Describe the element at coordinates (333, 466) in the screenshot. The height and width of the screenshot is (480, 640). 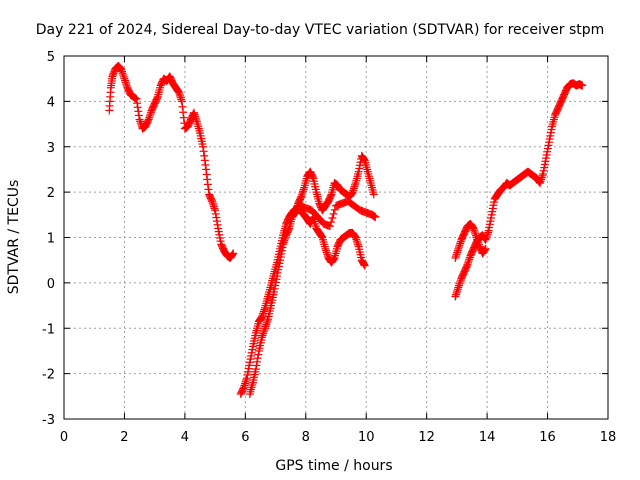
I see `x-axis-label: GPS time / hours` at that location.